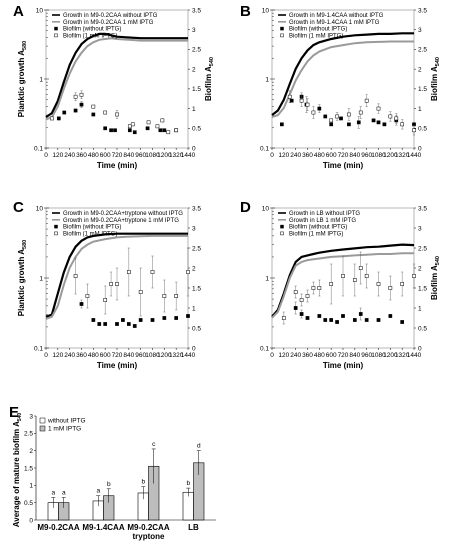 Image resolution: width=470 pixels, height=550 pixels. Describe the element at coordinates (245, 207) in the screenshot. I see `panel-letter-D: D` at that location.